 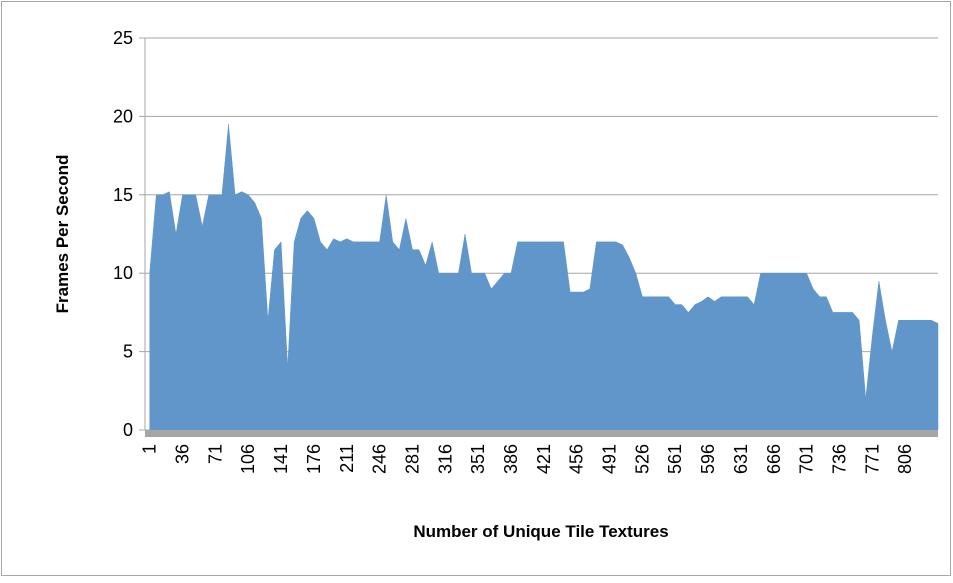 What do you see at coordinates (248, 459) in the screenshot?
I see `x-tick-label: 106` at bounding box center [248, 459].